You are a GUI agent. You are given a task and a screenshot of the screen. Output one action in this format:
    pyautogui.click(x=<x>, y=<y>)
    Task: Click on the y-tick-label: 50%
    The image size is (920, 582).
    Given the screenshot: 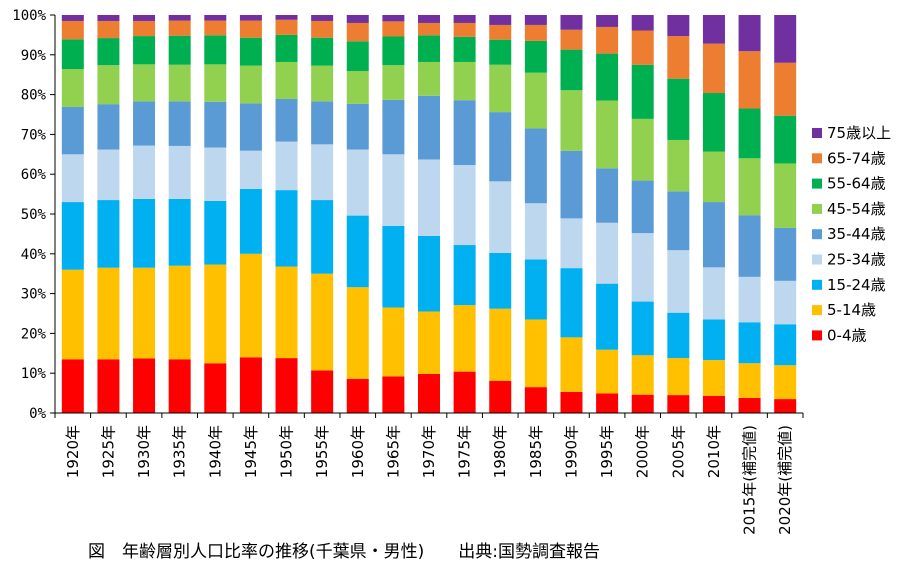 What is the action you would take?
    pyautogui.click(x=34, y=215)
    